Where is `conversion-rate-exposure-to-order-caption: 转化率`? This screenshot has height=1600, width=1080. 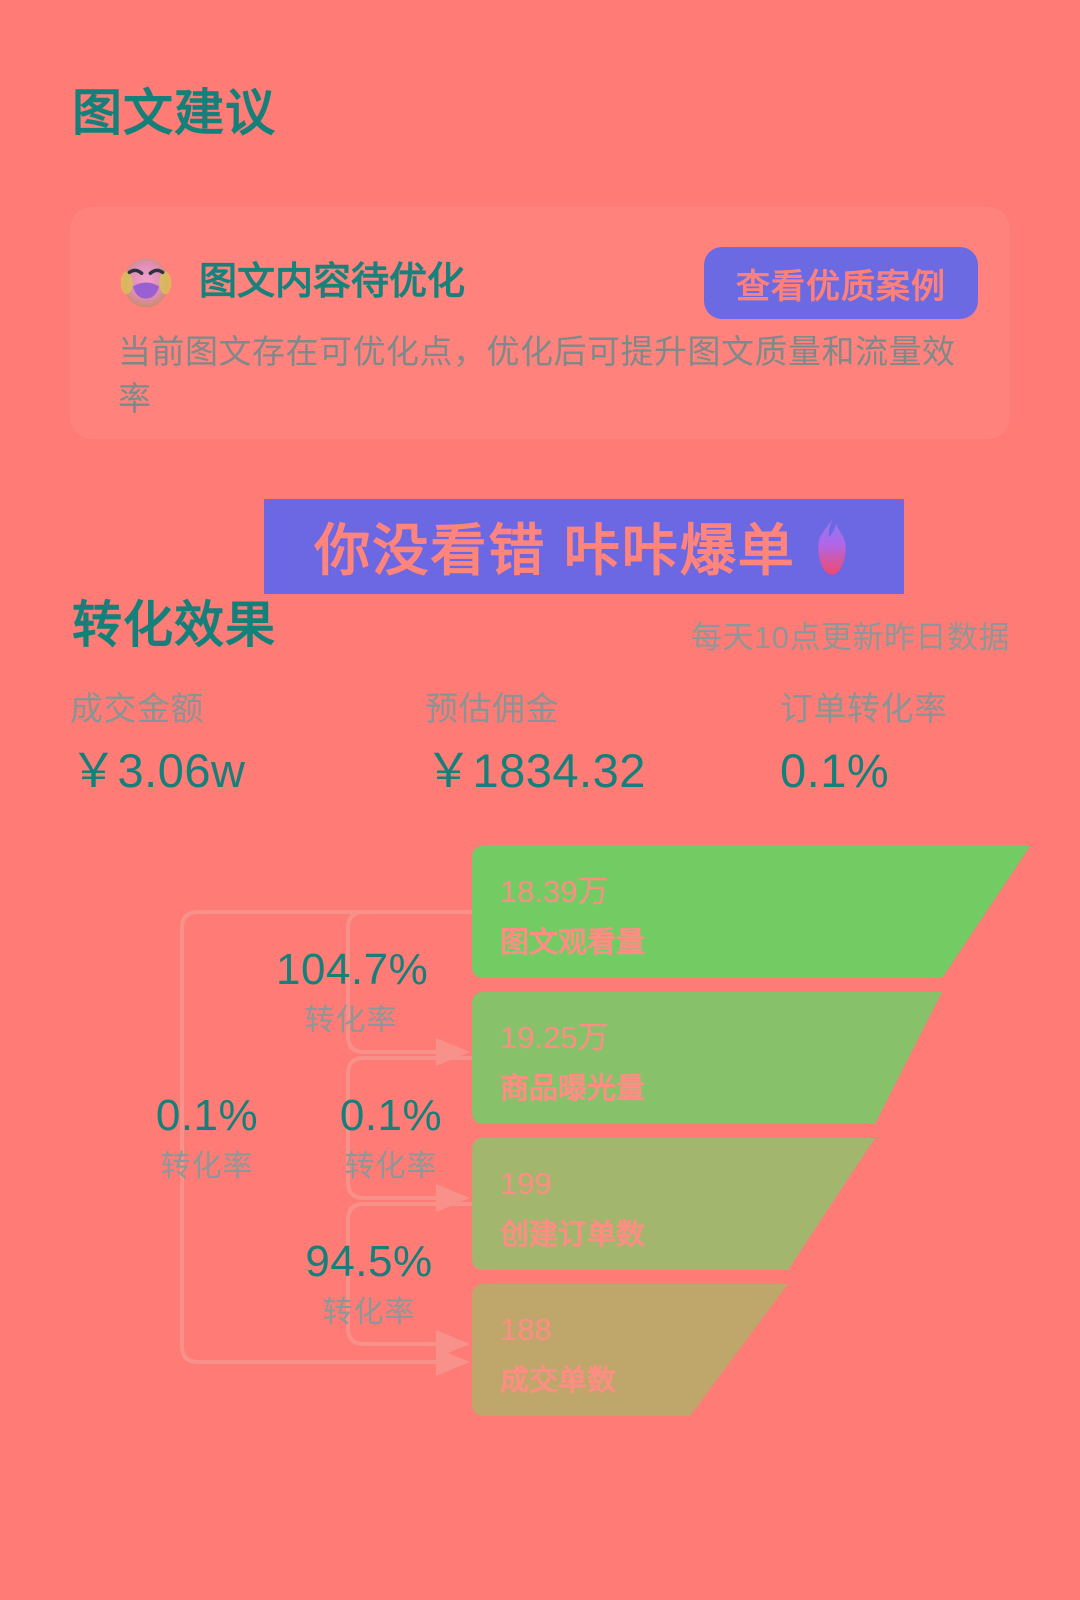 conversion-rate-exposure-to-order-caption: 转化率 is located at coordinates (391, 1166).